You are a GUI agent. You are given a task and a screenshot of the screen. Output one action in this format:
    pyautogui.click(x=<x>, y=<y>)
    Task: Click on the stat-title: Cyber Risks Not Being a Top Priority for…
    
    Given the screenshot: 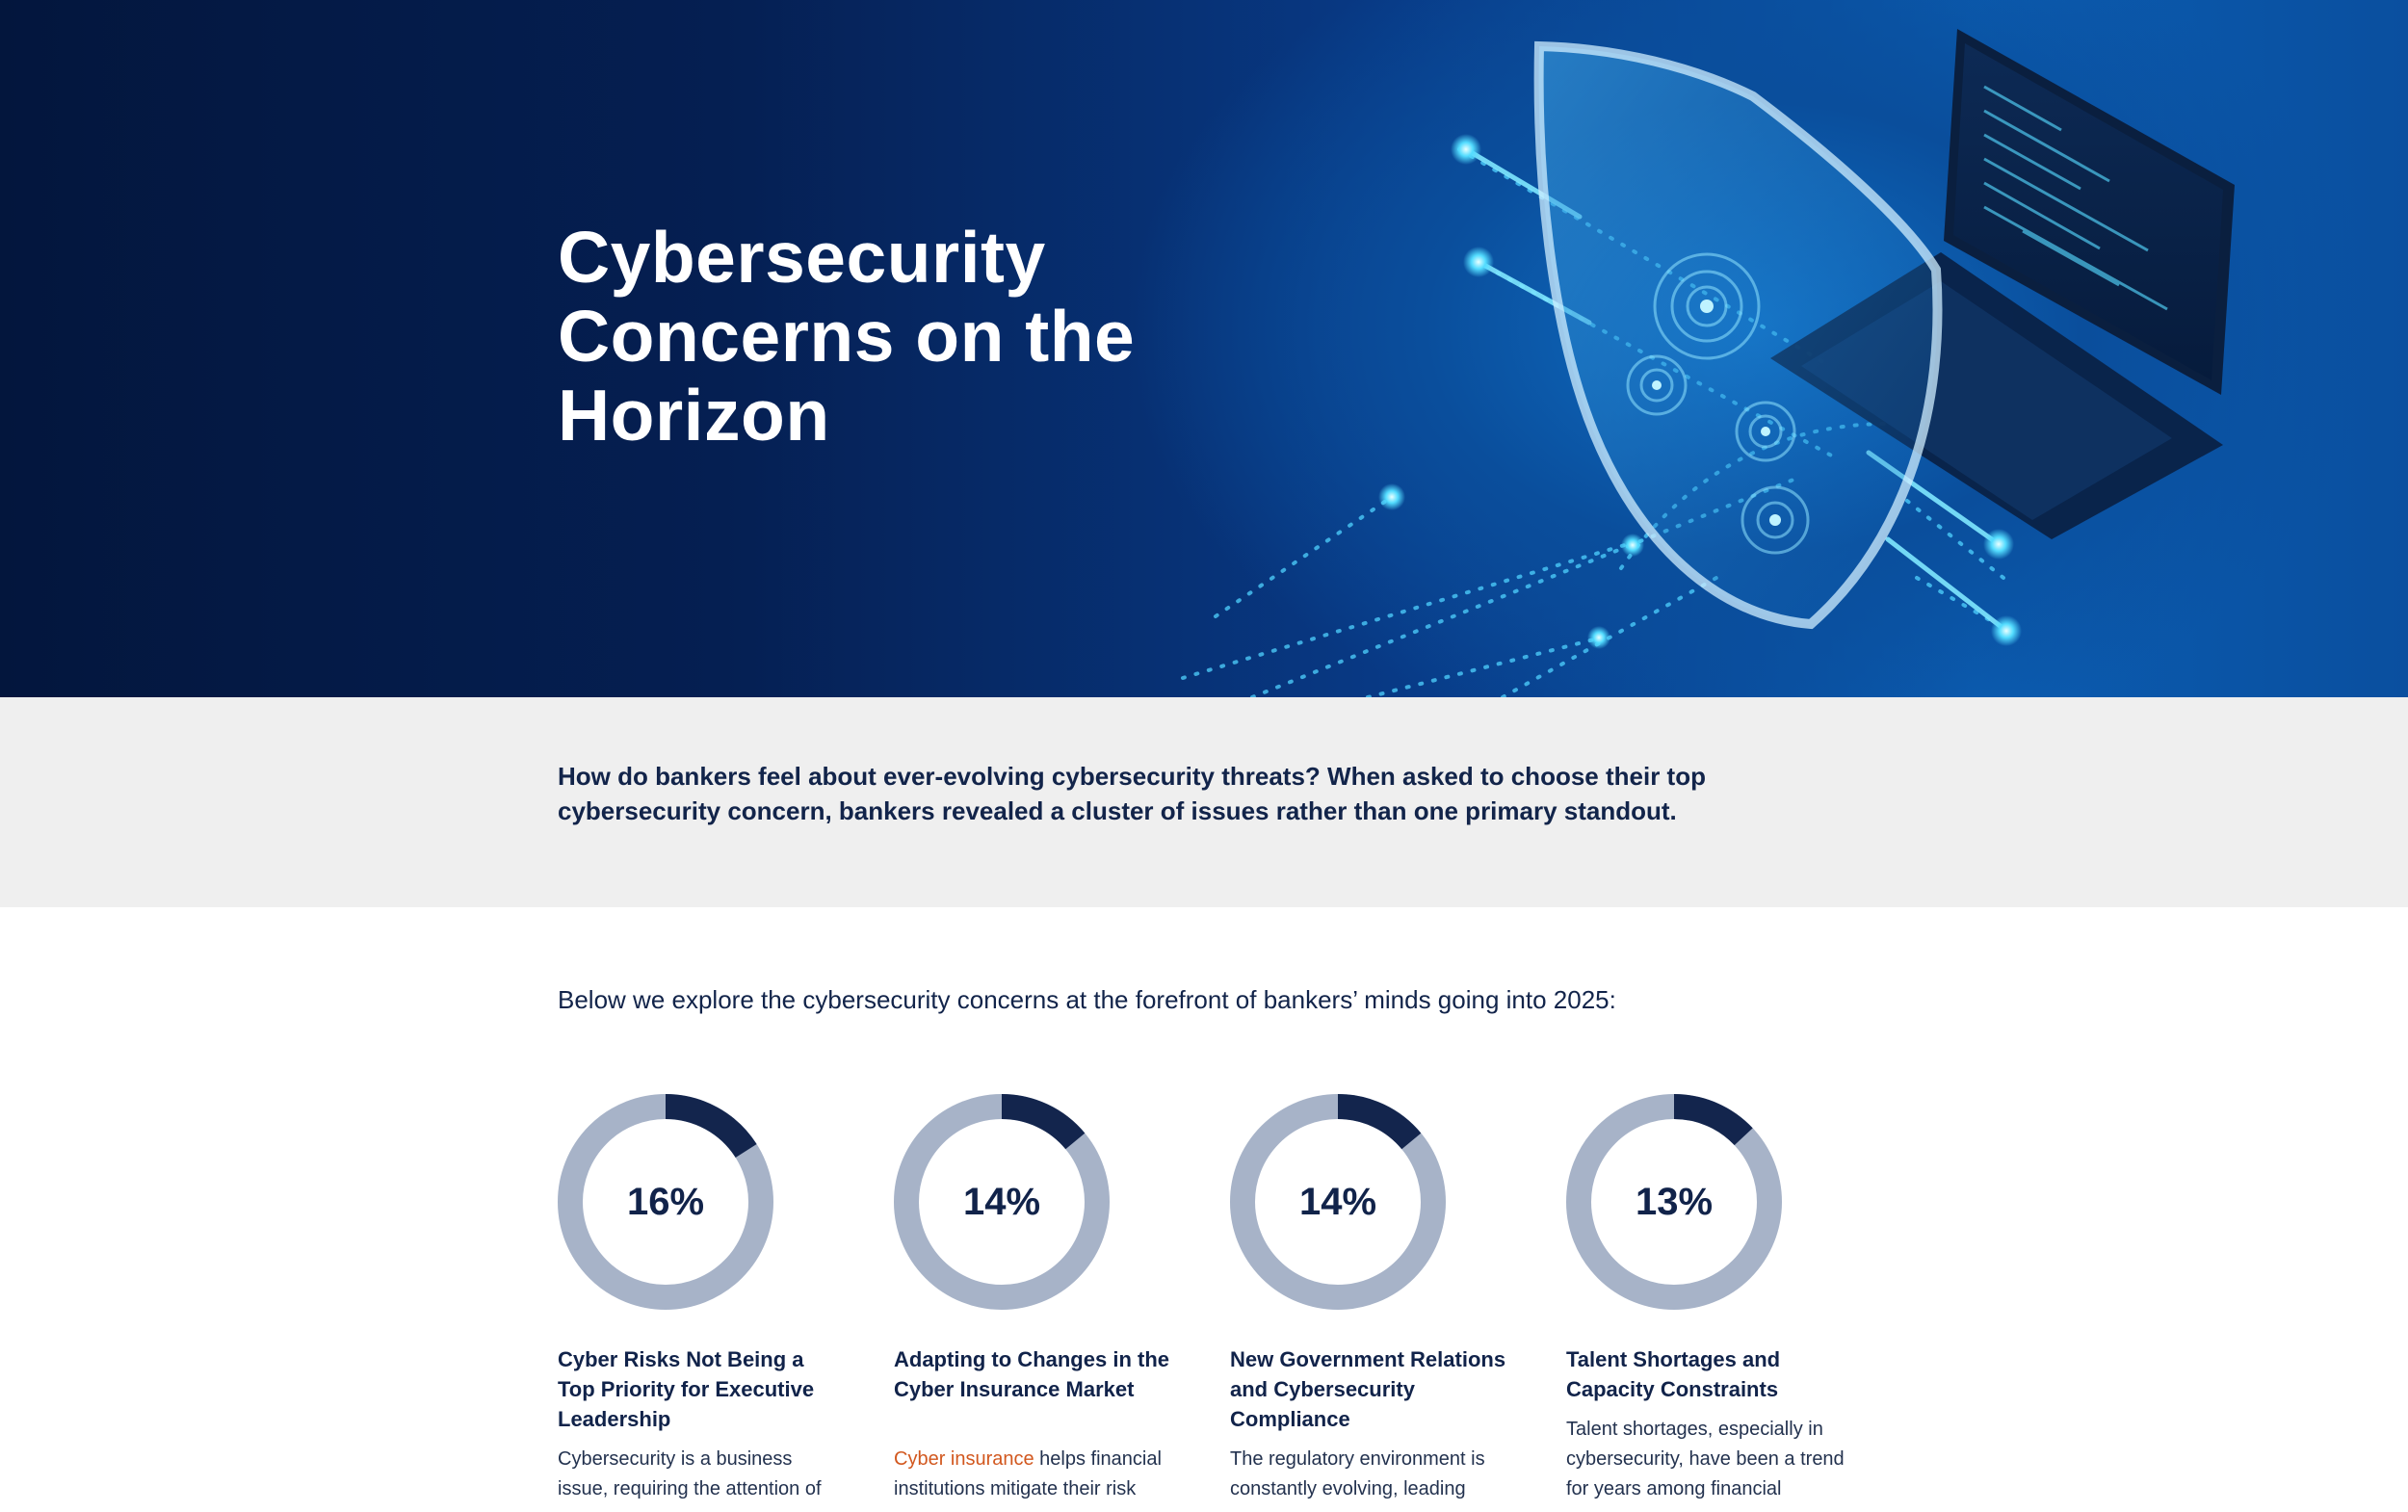 What is the action you would take?
    pyautogui.click(x=686, y=1389)
    